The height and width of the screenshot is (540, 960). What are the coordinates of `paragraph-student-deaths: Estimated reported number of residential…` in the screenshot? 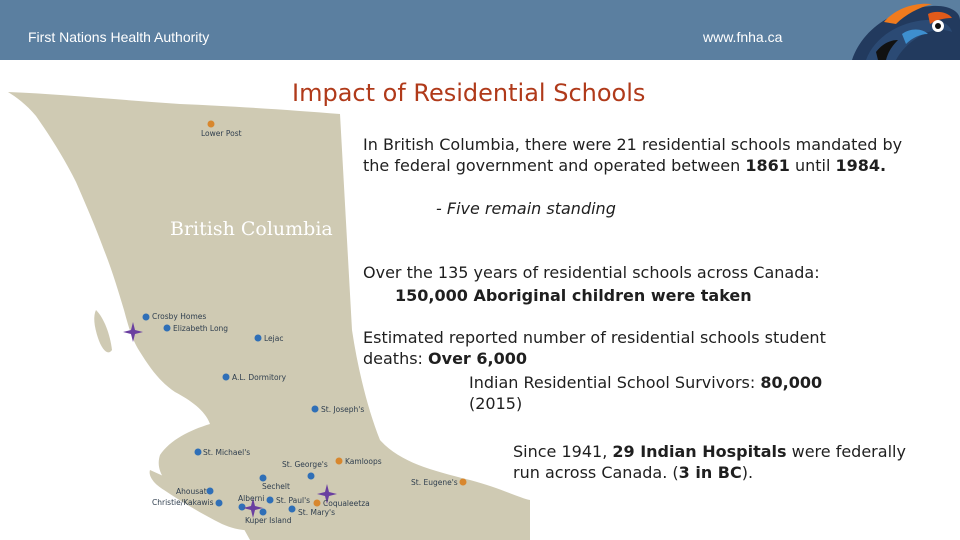 It's located at (623, 348).